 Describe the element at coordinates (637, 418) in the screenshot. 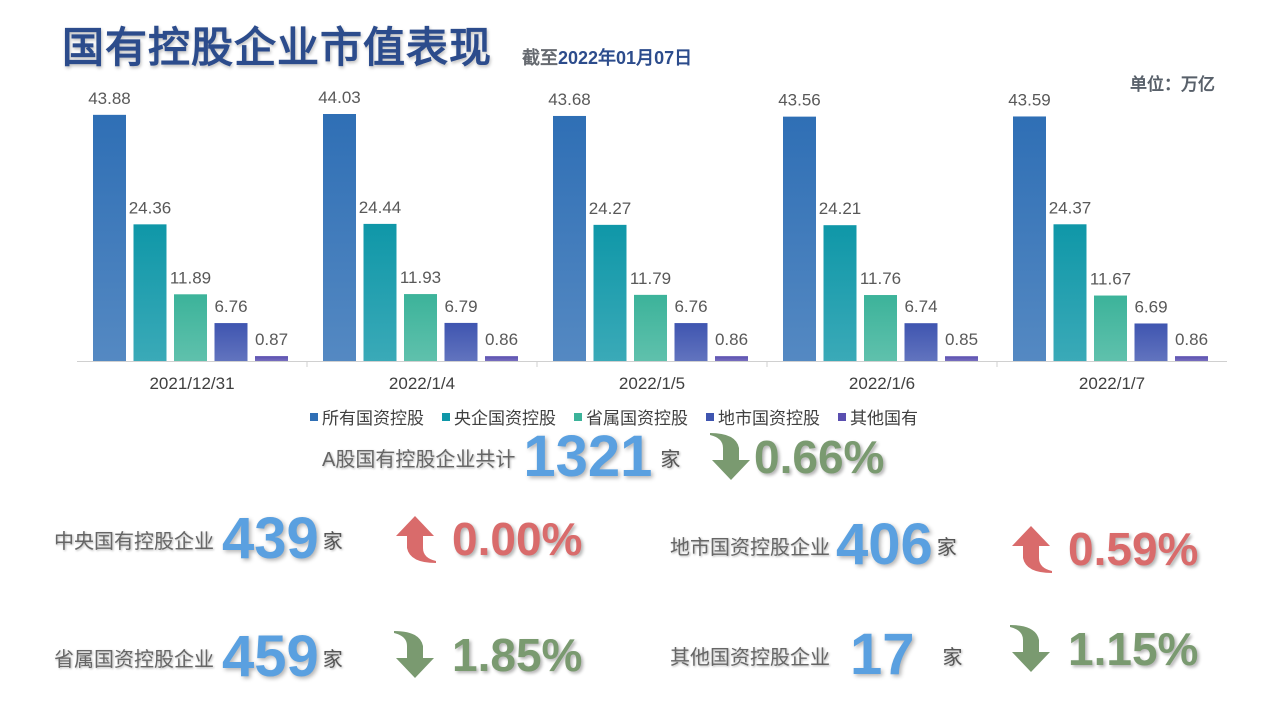

I see `legend-label: 省属国资控股` at that location.